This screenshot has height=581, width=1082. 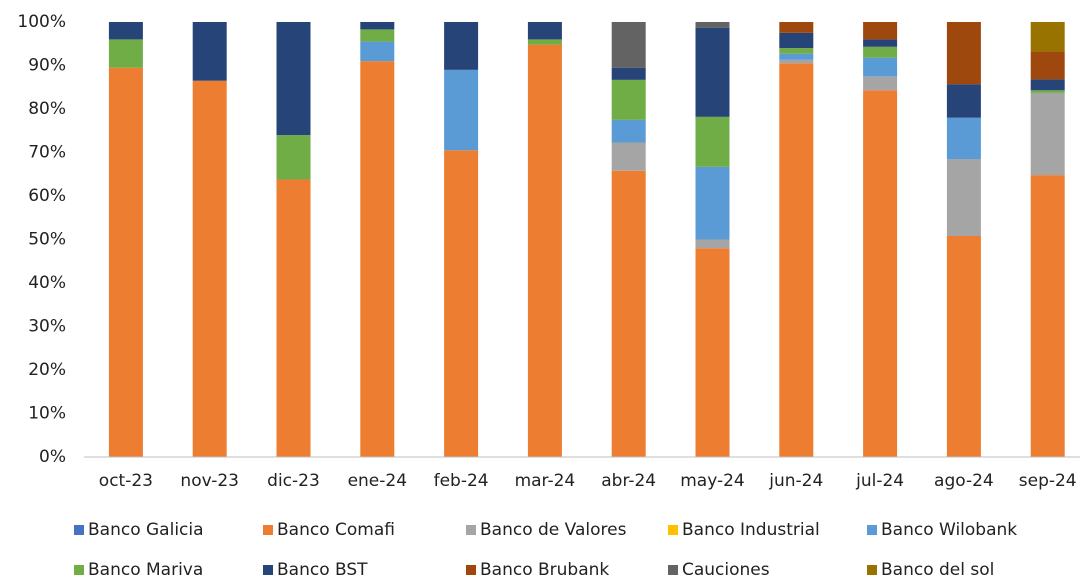 What do you see at coordinates (544, 570) in the screenshot?
I see `legend-label: Banco Brubank` at bounding box center [544, 570].